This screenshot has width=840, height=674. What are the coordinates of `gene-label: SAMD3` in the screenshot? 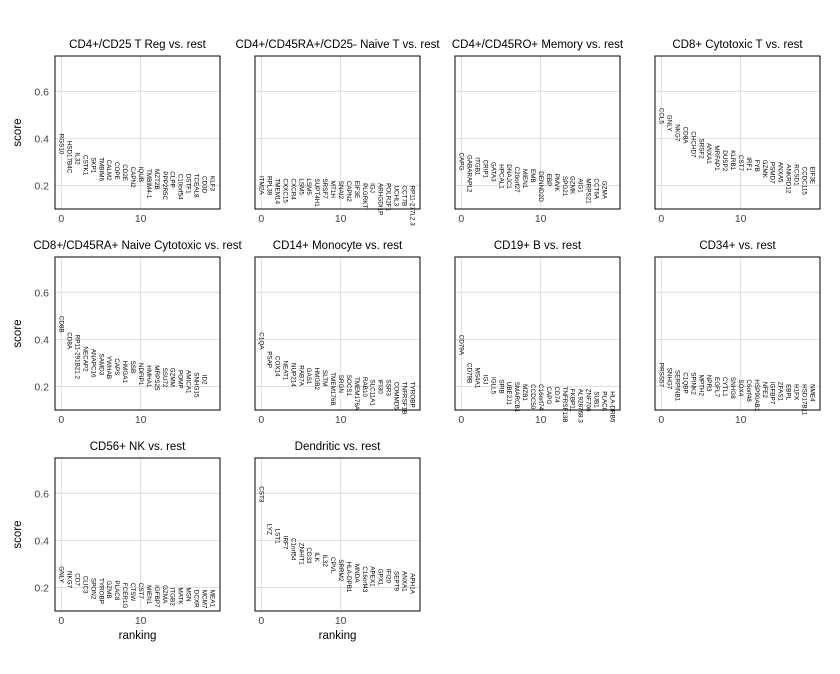 It's located at (100, 365).